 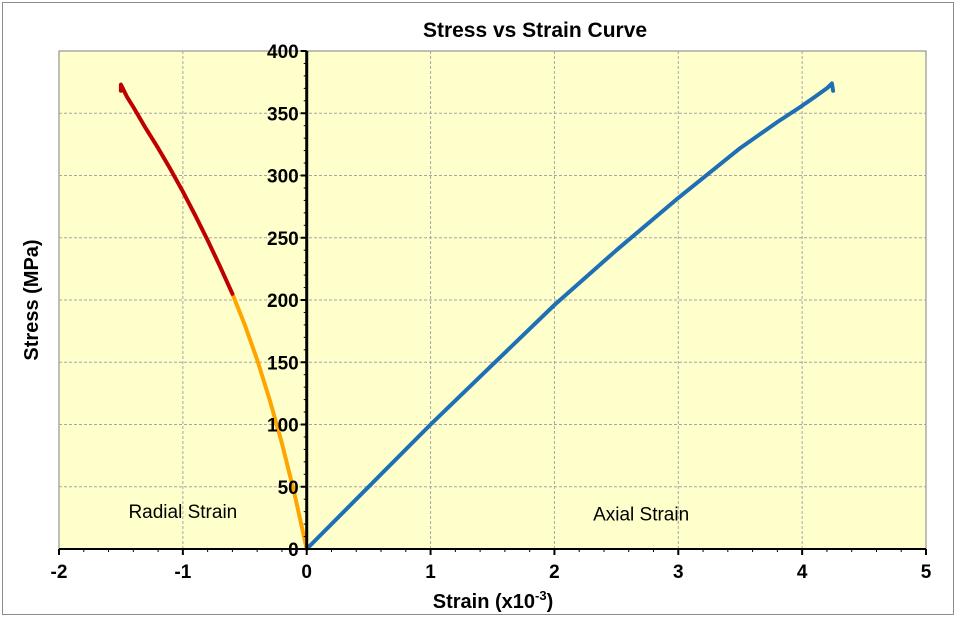 What do you see at coordinates (59, 572) in the screenshot?
I see `x-tick-label: -2` at bounding box center [59, 572].